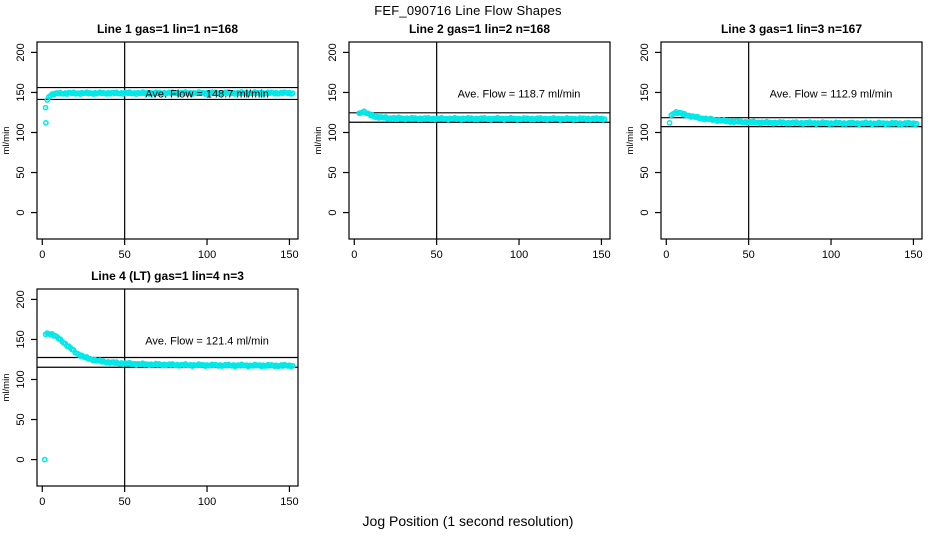 The height and width of the screenshot is (540, 936). What do you see at coordinates (167, 276) in the screenshot?
I see `panel-line4-title: Line 4 (LT) gas=1 lin=4 n=3` at bounding box center [167, 276].